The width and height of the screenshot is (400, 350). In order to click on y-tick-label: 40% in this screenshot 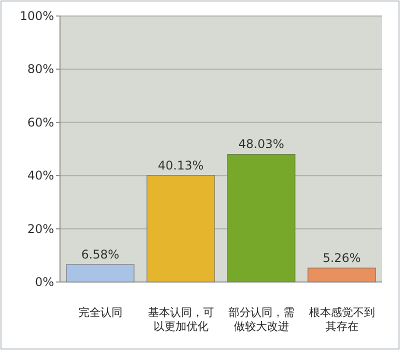, I will do `click(40, 175)`.